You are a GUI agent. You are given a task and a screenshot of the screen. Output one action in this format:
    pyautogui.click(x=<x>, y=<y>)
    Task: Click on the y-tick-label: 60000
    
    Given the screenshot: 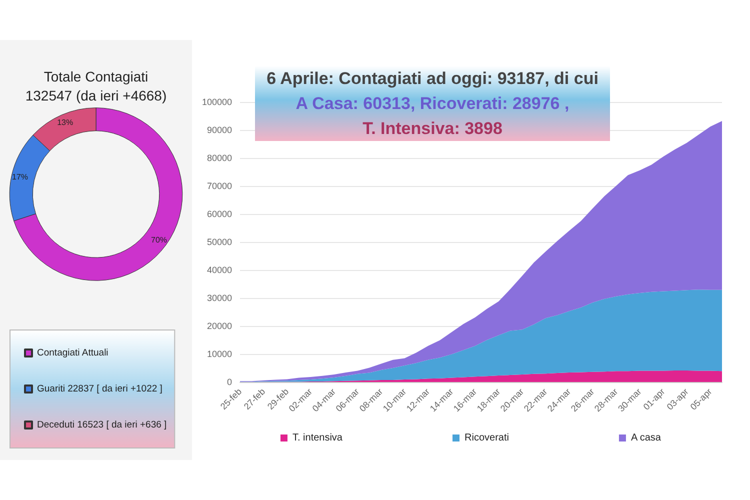 What is the action you would take?
    pyautogui.click(x=219, y=214)
    